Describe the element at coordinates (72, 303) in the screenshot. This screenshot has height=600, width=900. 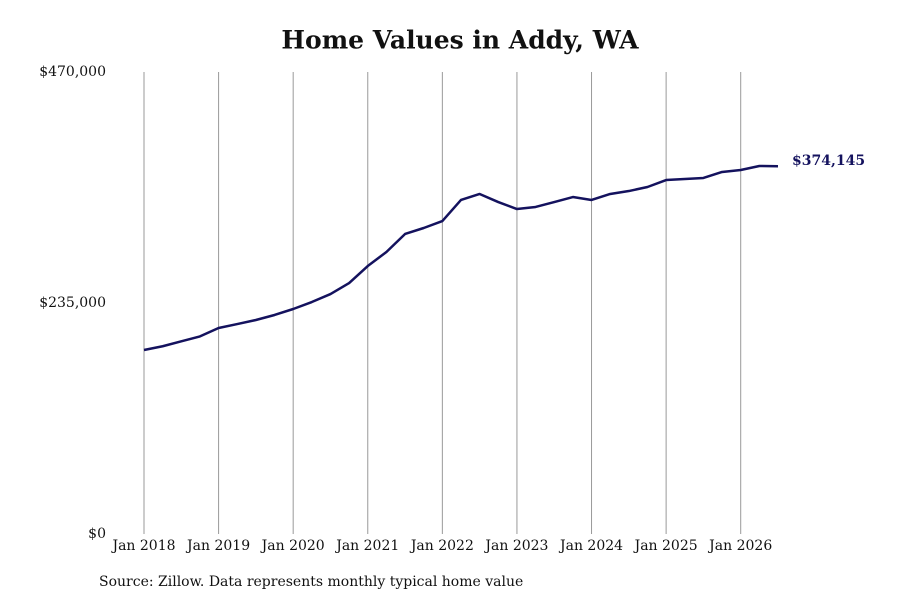
I see `y-tick-label: $235,000` at that location.